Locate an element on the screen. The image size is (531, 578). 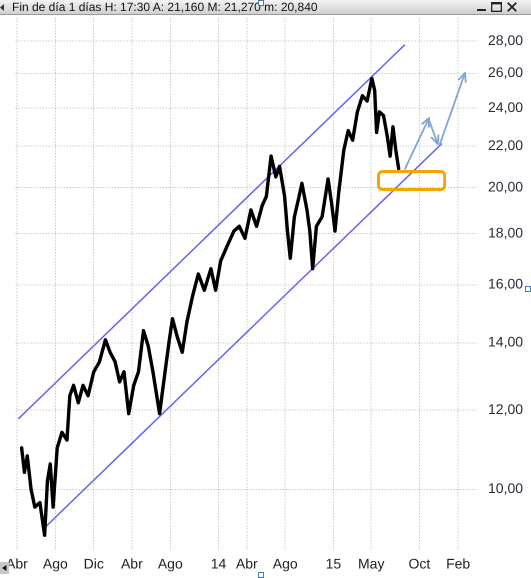
x-tick-label: Dic is located at coordinates (94, 563).